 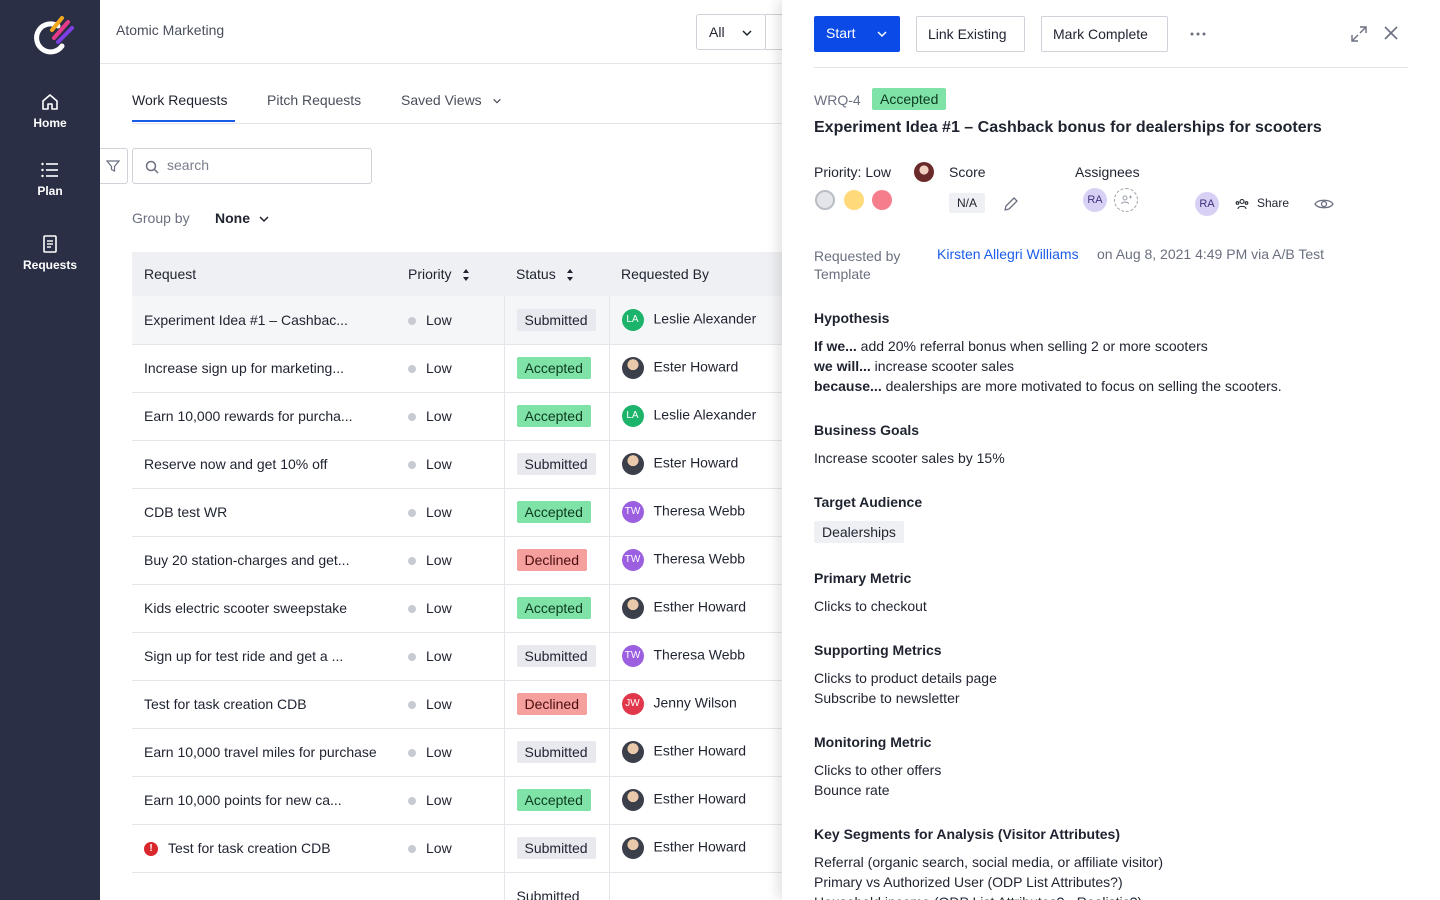 I want to click on cell-request: Reserve now and get 10% off, so click(x=264, y=464).